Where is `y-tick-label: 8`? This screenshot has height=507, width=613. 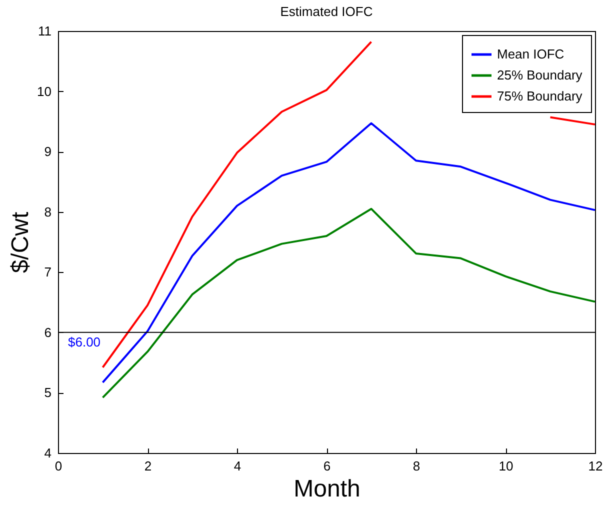
y-tick-label: 8 is located at coordinates (48, 212).